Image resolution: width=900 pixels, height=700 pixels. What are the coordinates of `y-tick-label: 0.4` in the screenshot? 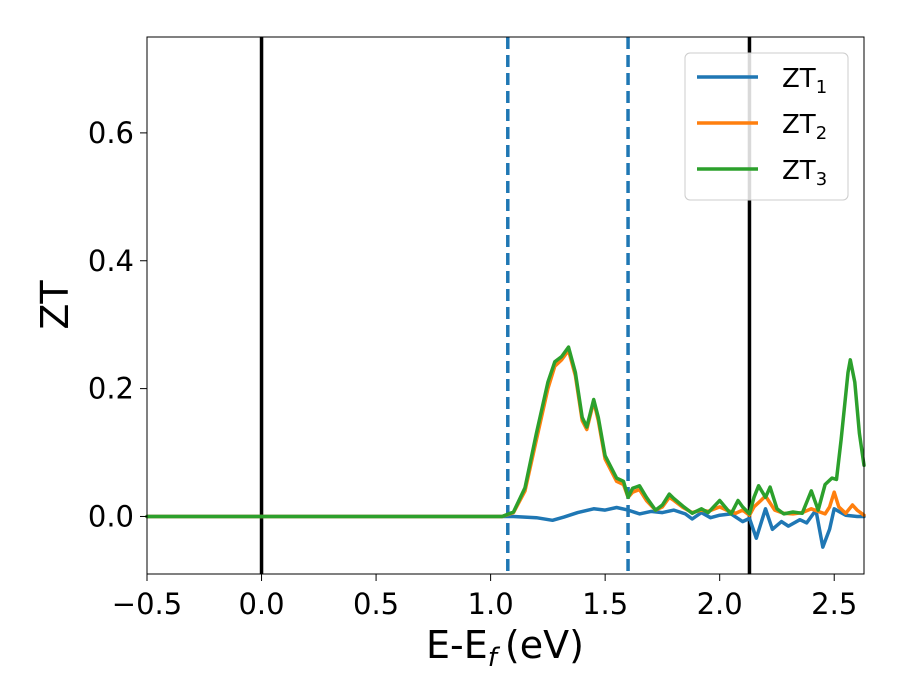 It's located at (111, 261).